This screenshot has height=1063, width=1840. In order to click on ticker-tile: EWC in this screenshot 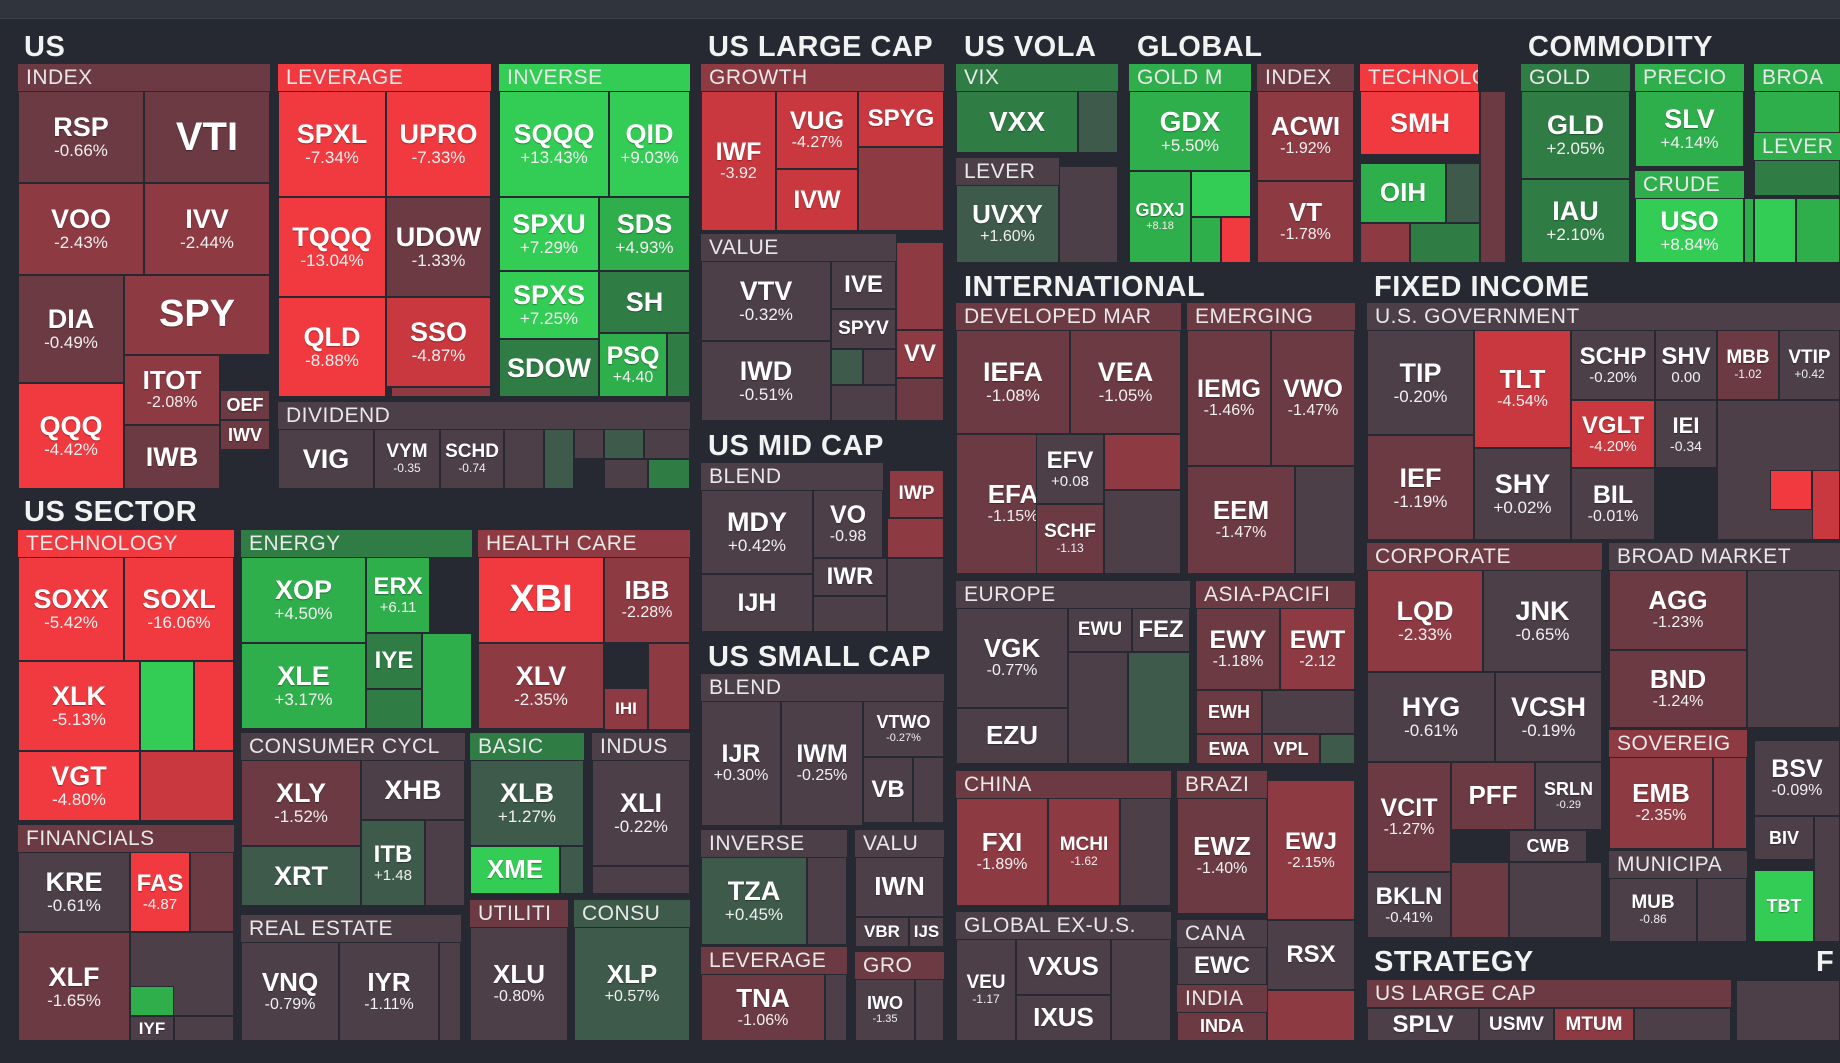, I will do `click(1222, 966)`.